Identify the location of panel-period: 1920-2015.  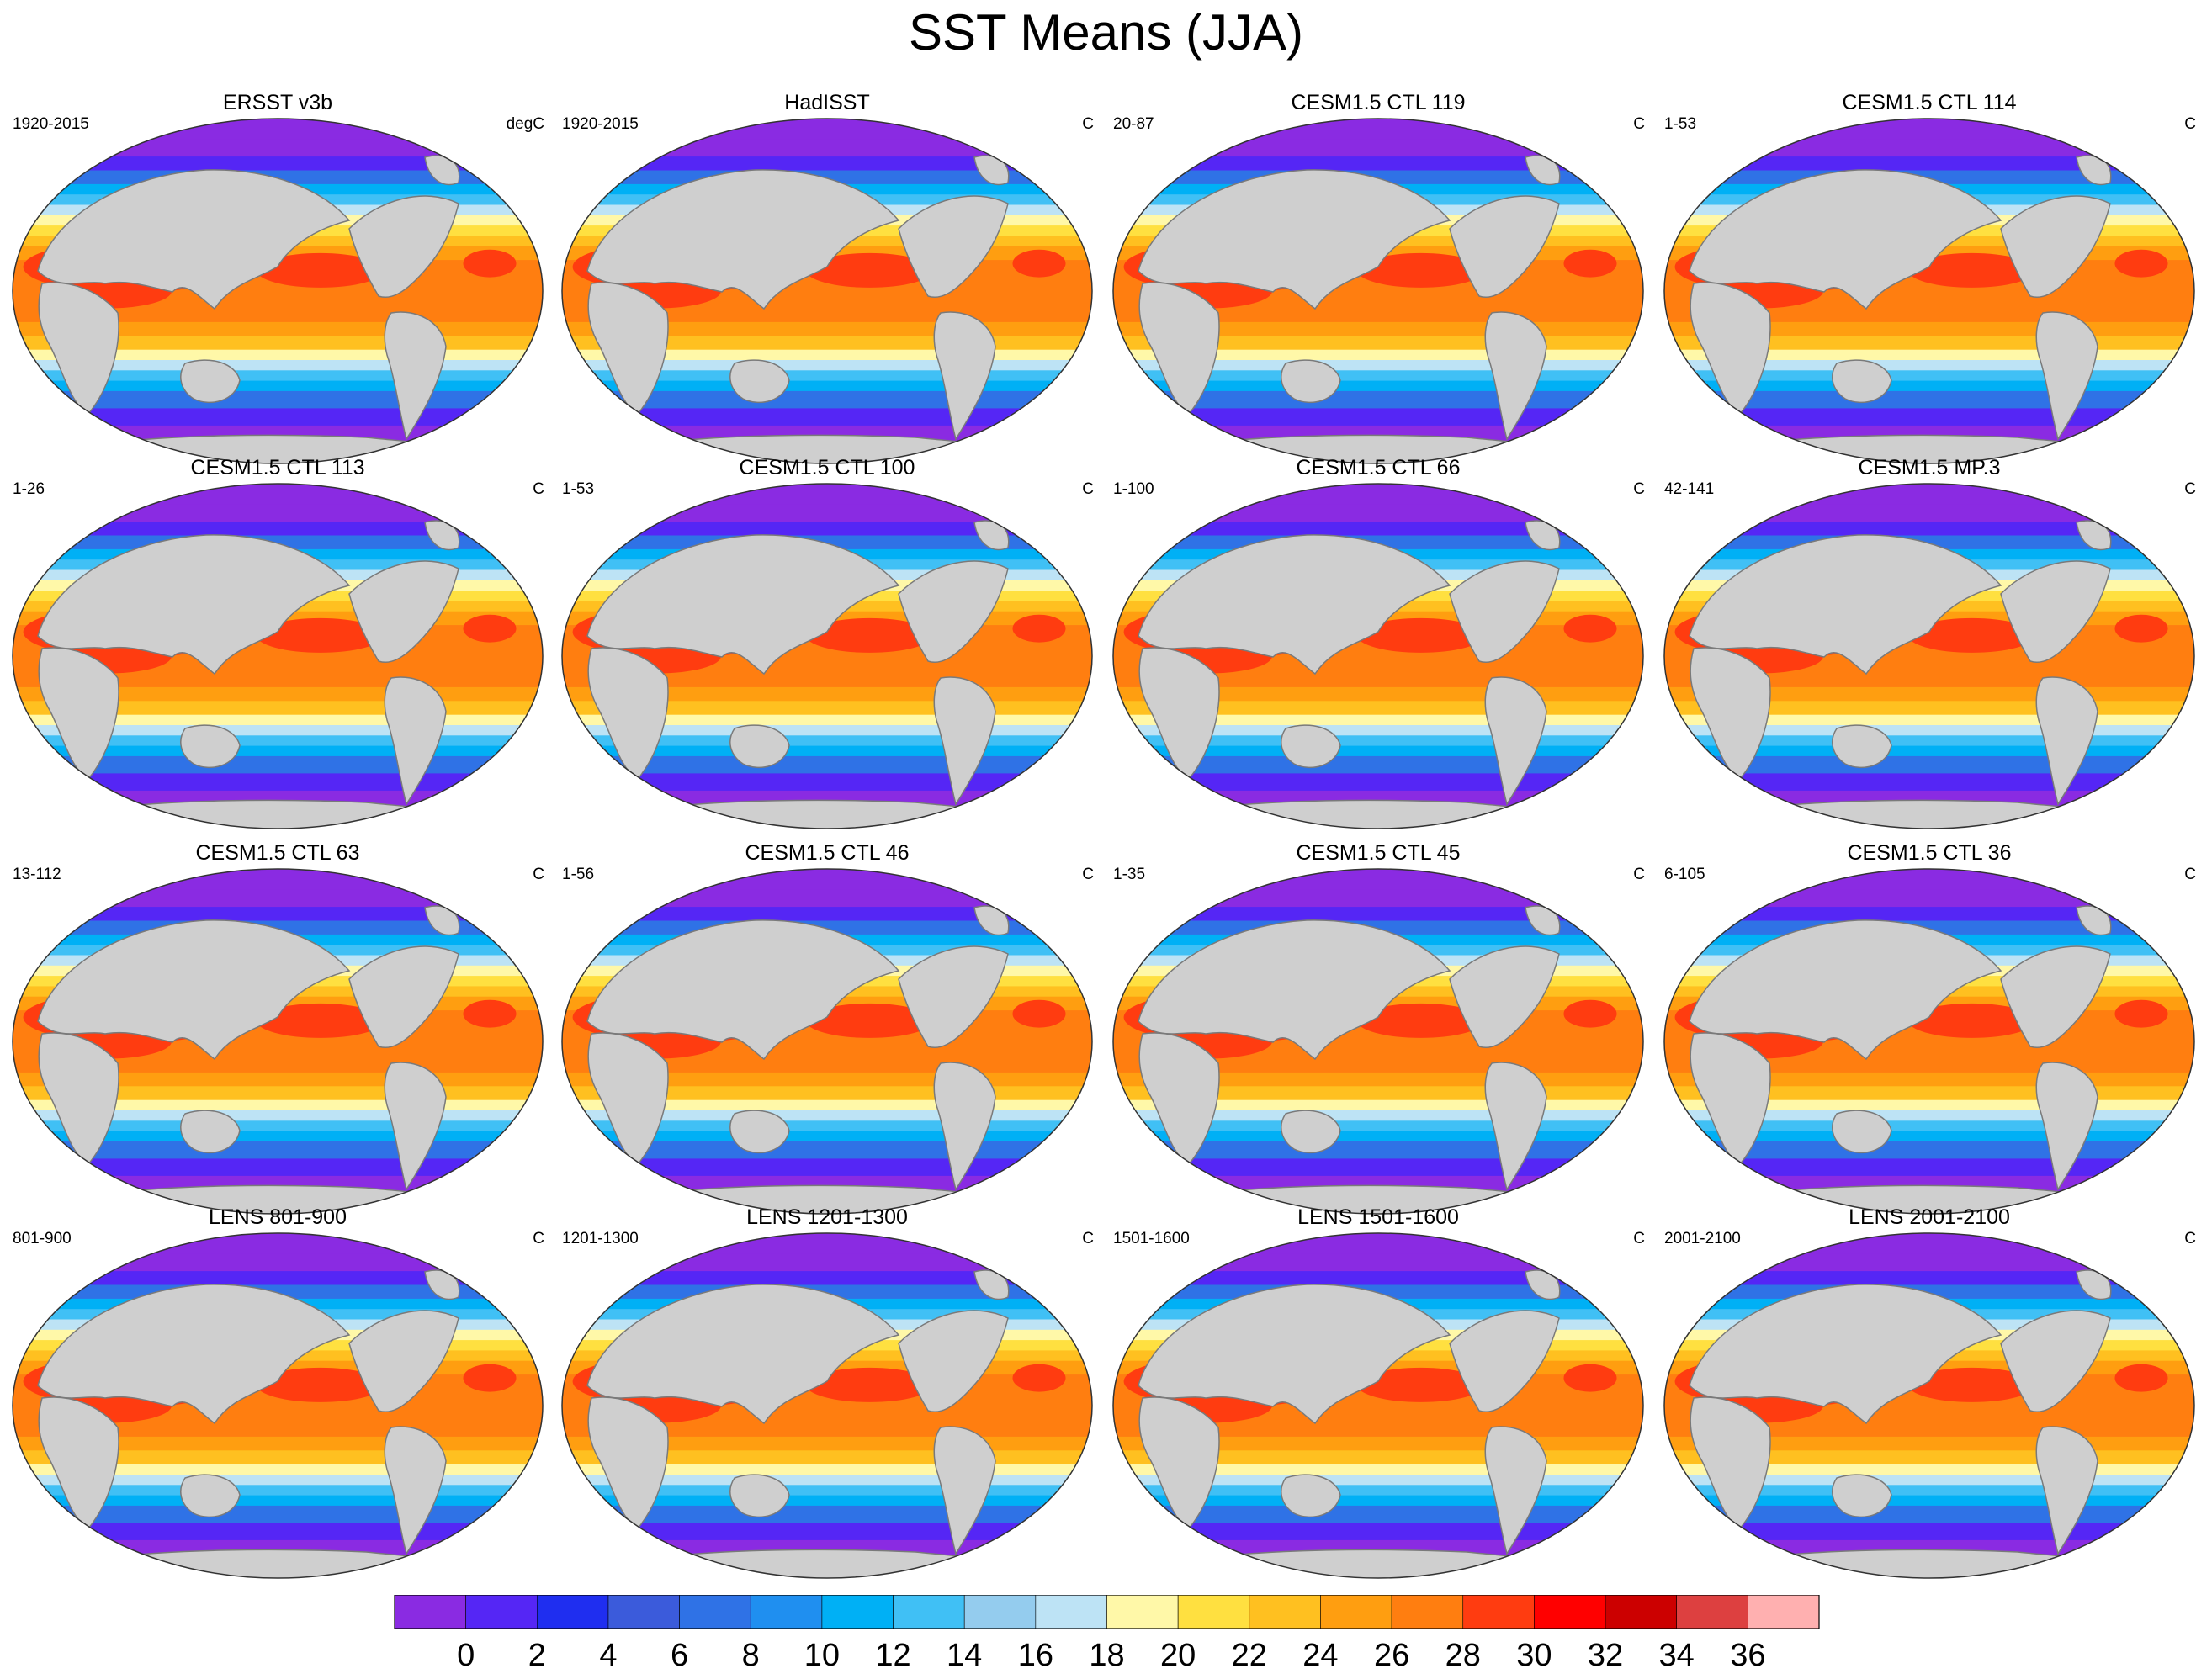
(51, 124).